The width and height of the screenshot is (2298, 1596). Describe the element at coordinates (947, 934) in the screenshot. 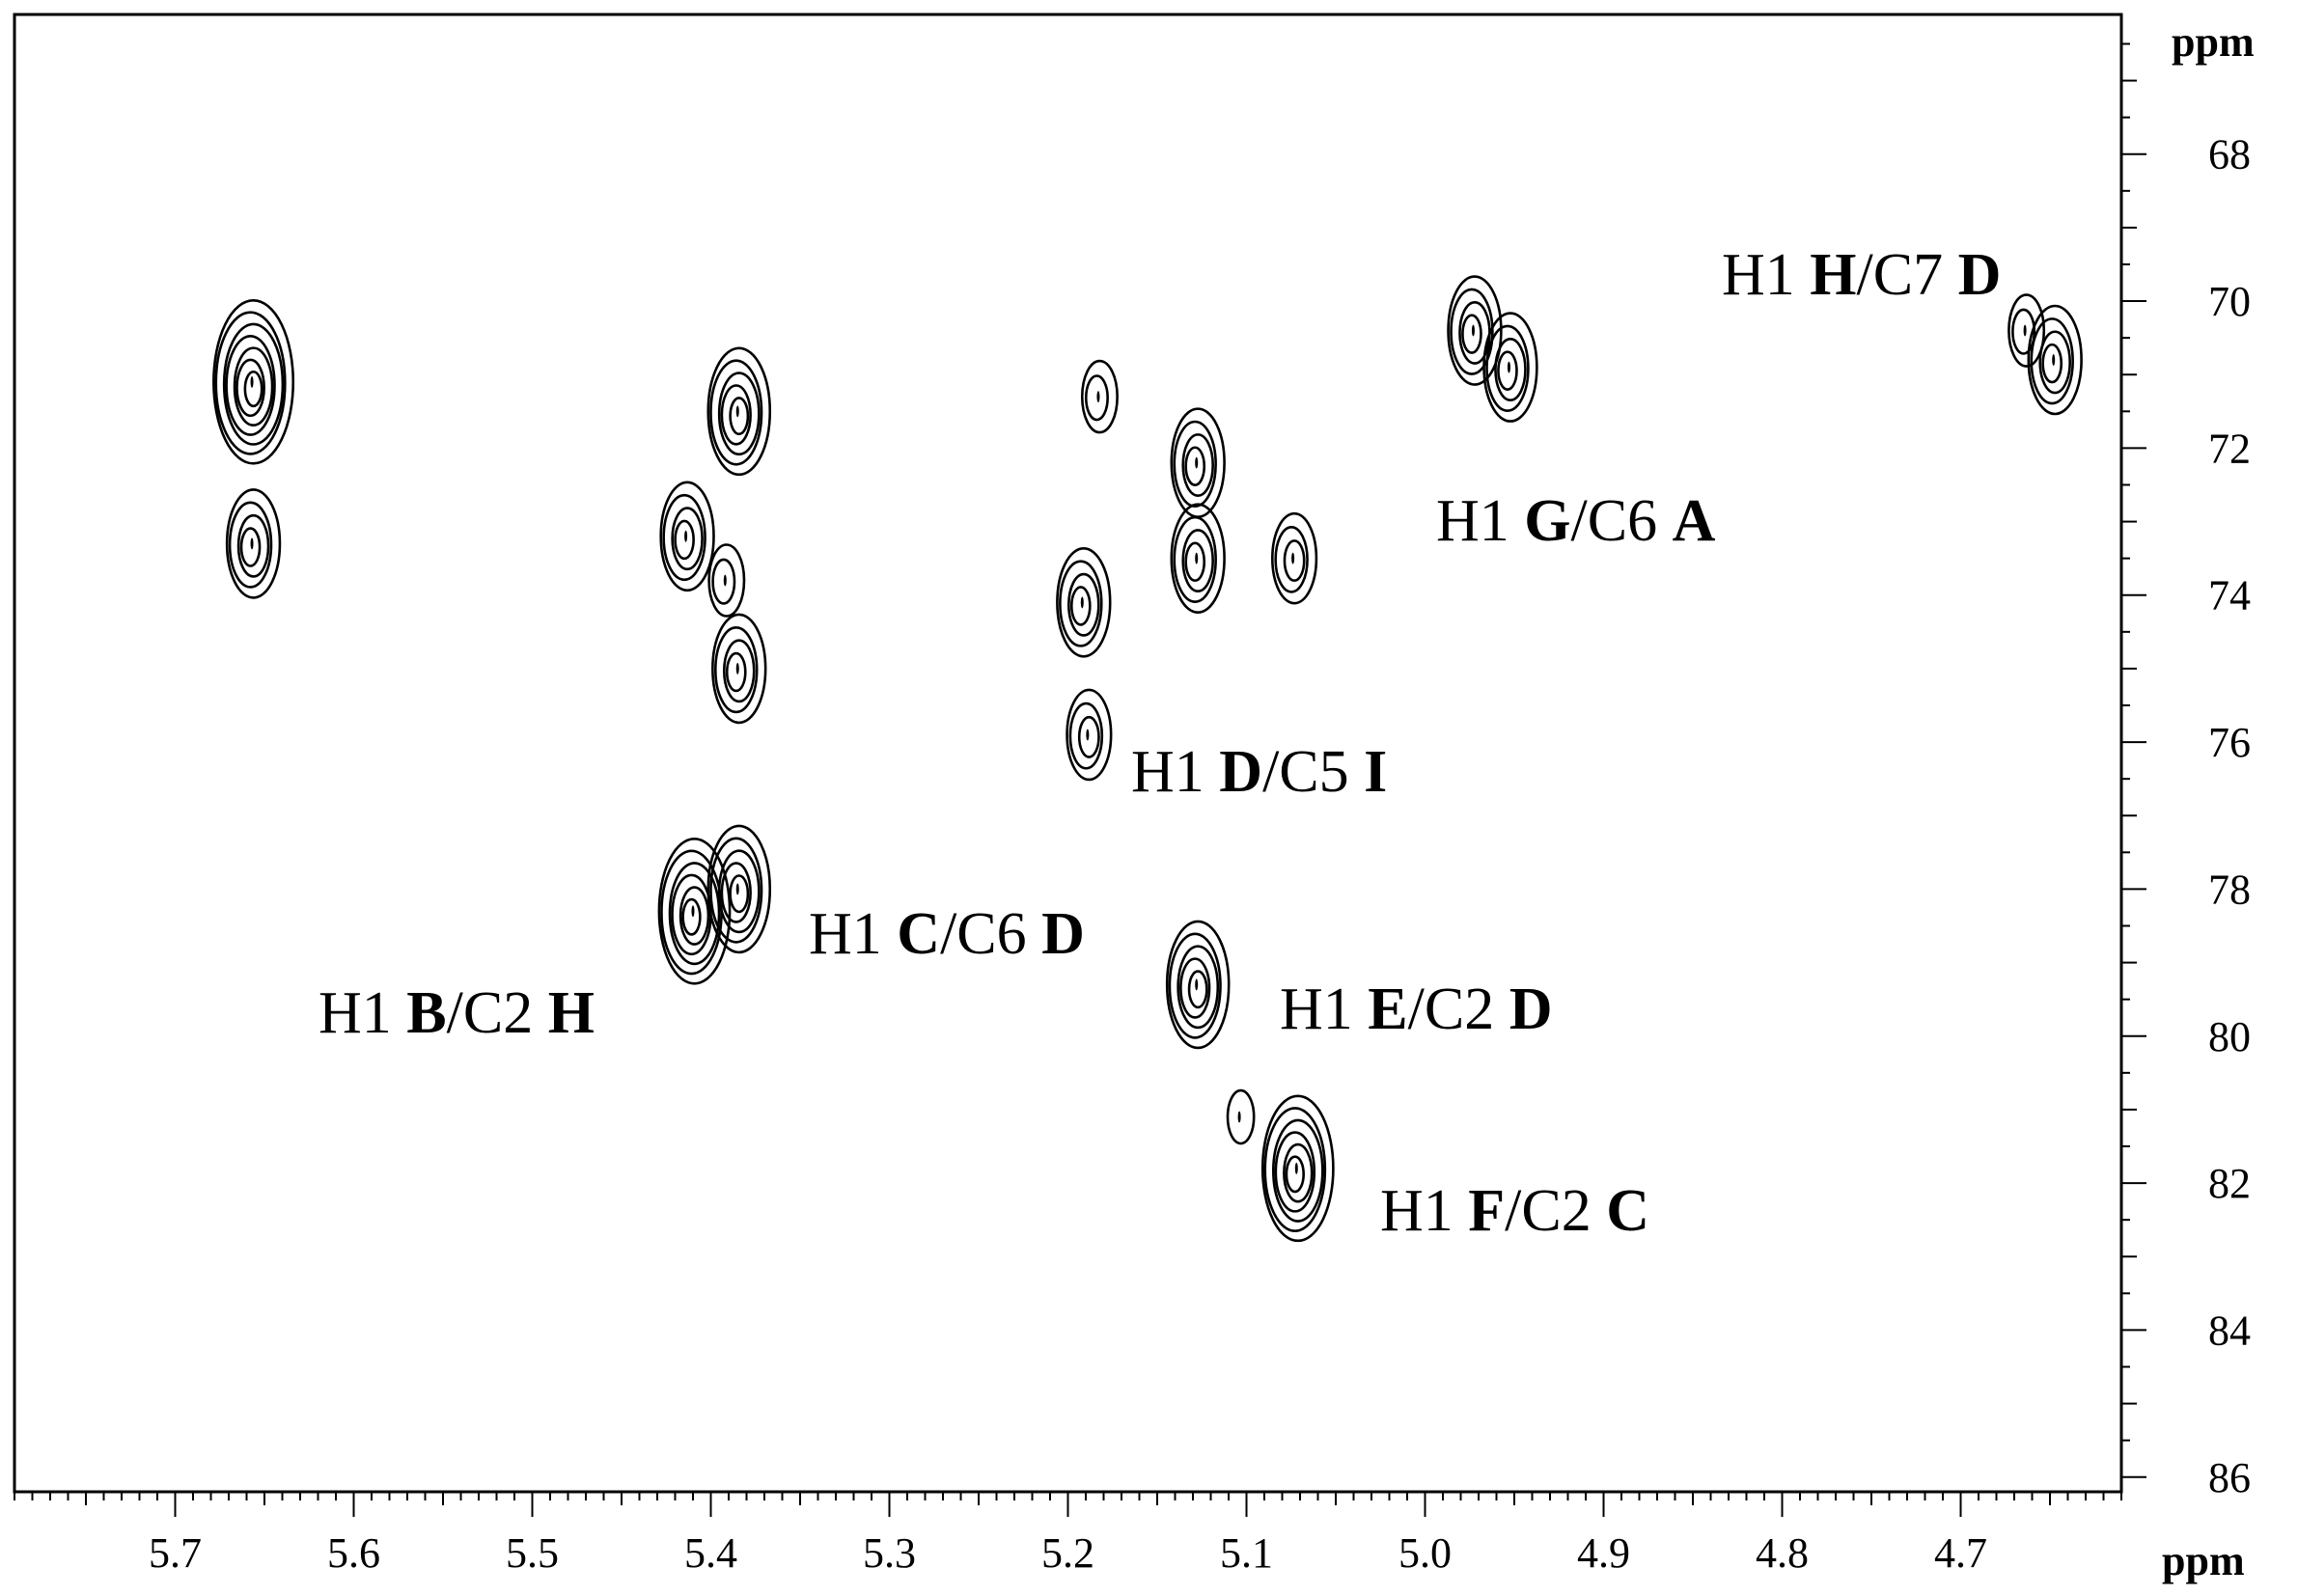

I see `annotation-h1-c-c6-d: H1 C/C6 D` at that location.